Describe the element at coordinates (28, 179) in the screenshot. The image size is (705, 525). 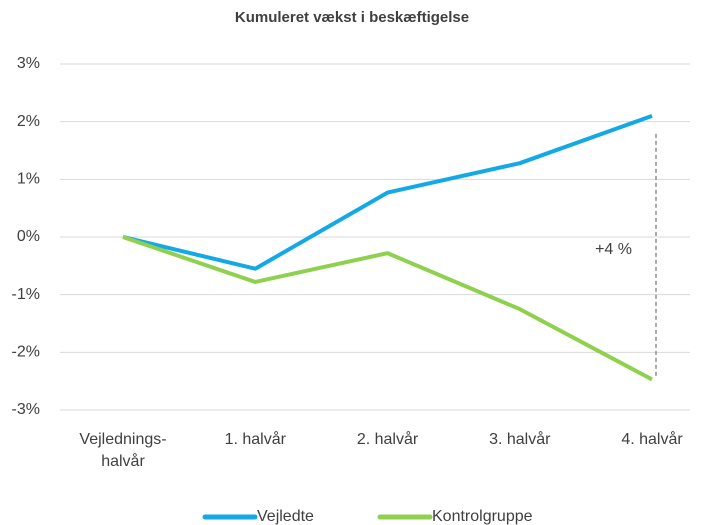
I see `y-tick-label: 1%` at that location.